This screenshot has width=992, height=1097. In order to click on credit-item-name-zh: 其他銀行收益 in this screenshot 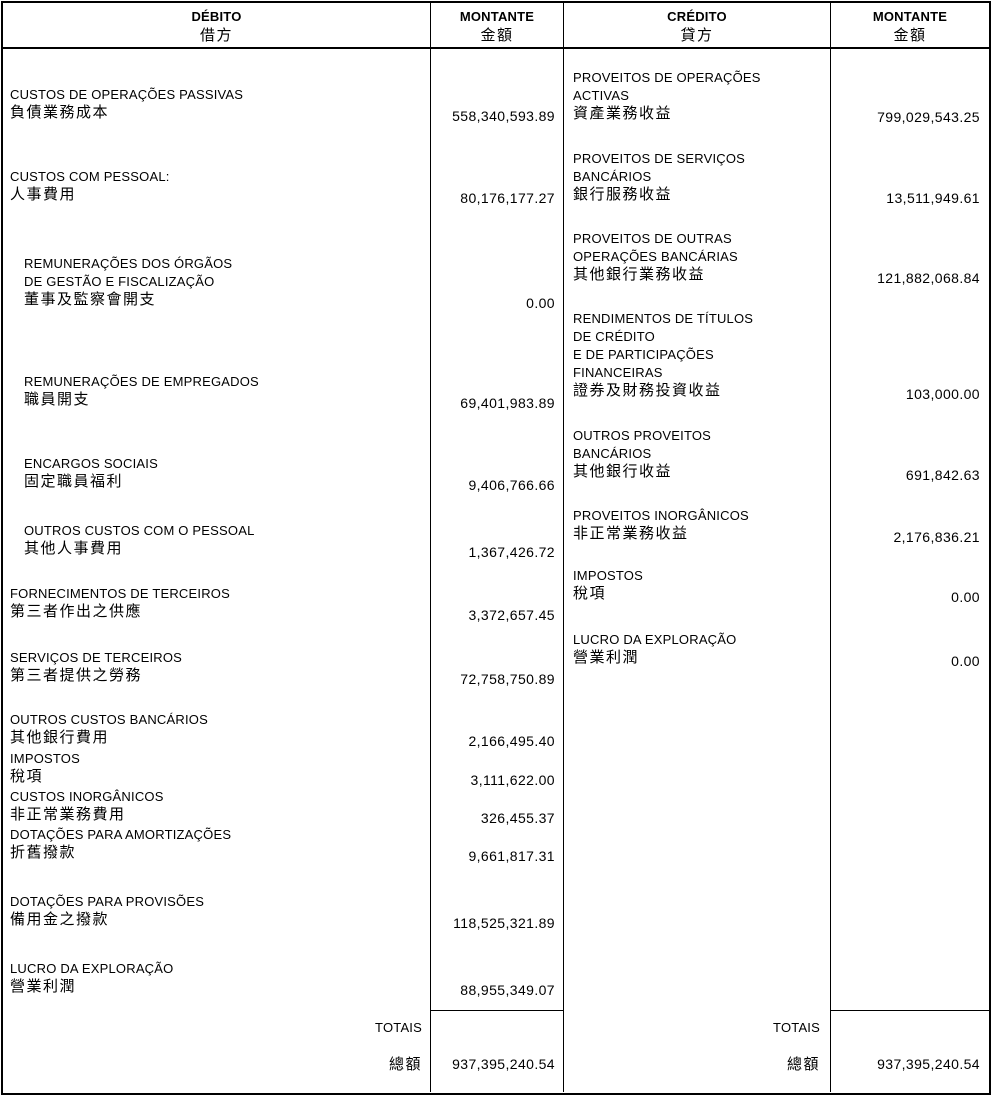, I will do `click(623, 471)`.